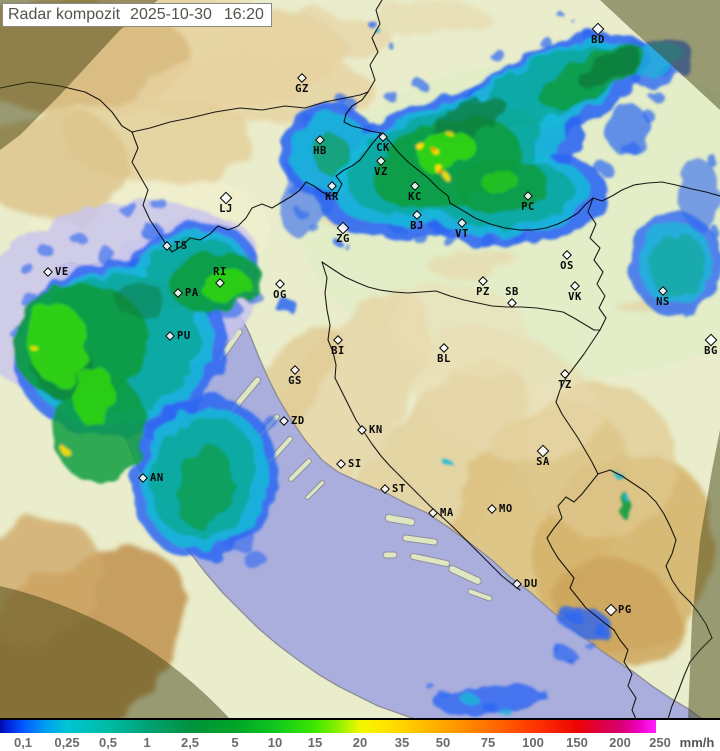 This screenshot has width=720, height=751. Describe the element at coordinates (235, 742) in the screenshot. I see `legend-tick-5: 5` at that location.